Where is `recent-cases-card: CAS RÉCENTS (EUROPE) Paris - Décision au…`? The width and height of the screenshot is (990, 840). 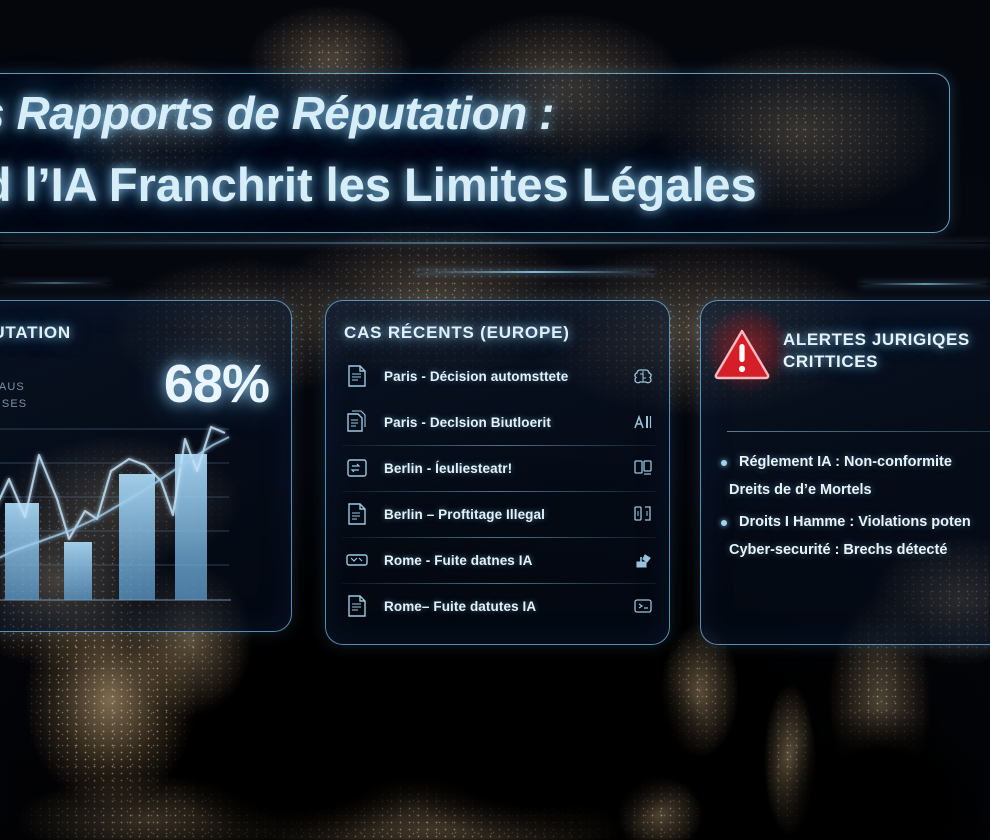 recent-cases-card: CAS RÉCENTS (EUROPE) Paris - Décision au… is located at coordinates (497, 472).